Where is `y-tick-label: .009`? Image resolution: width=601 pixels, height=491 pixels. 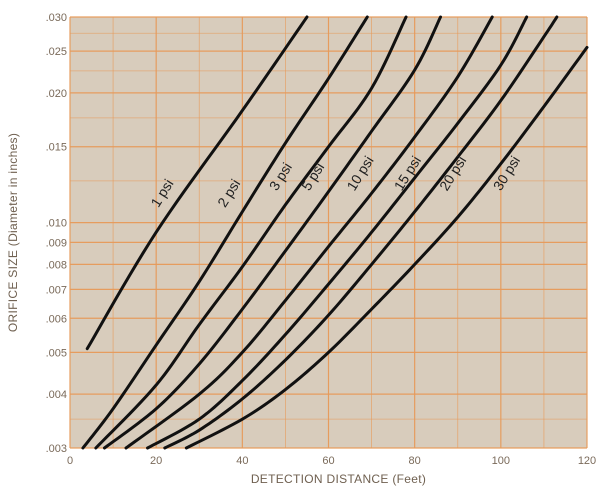 y-tick-label: .009 is located at coordinates (56, 243).